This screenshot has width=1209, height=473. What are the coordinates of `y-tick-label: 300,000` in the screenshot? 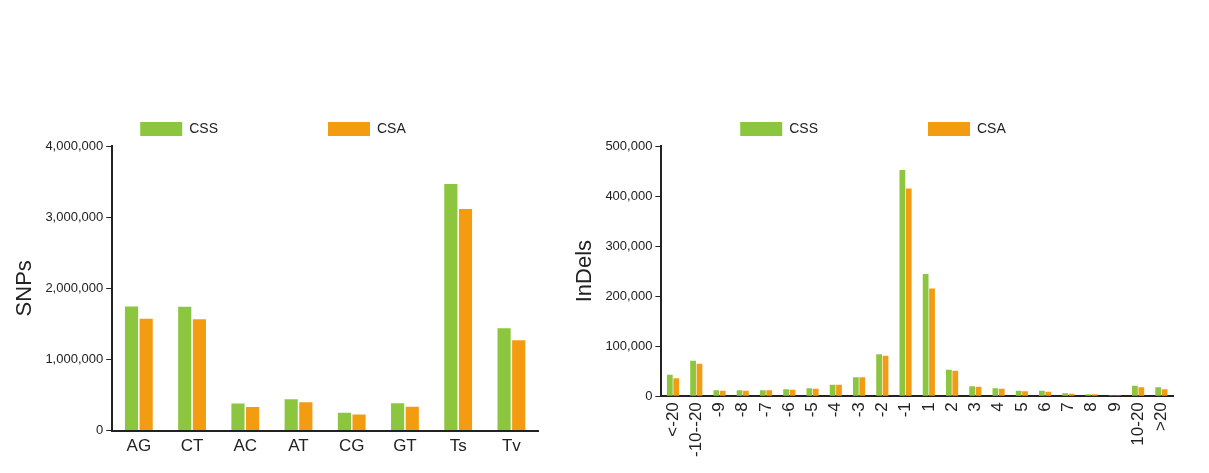 It's located at (629, 245).